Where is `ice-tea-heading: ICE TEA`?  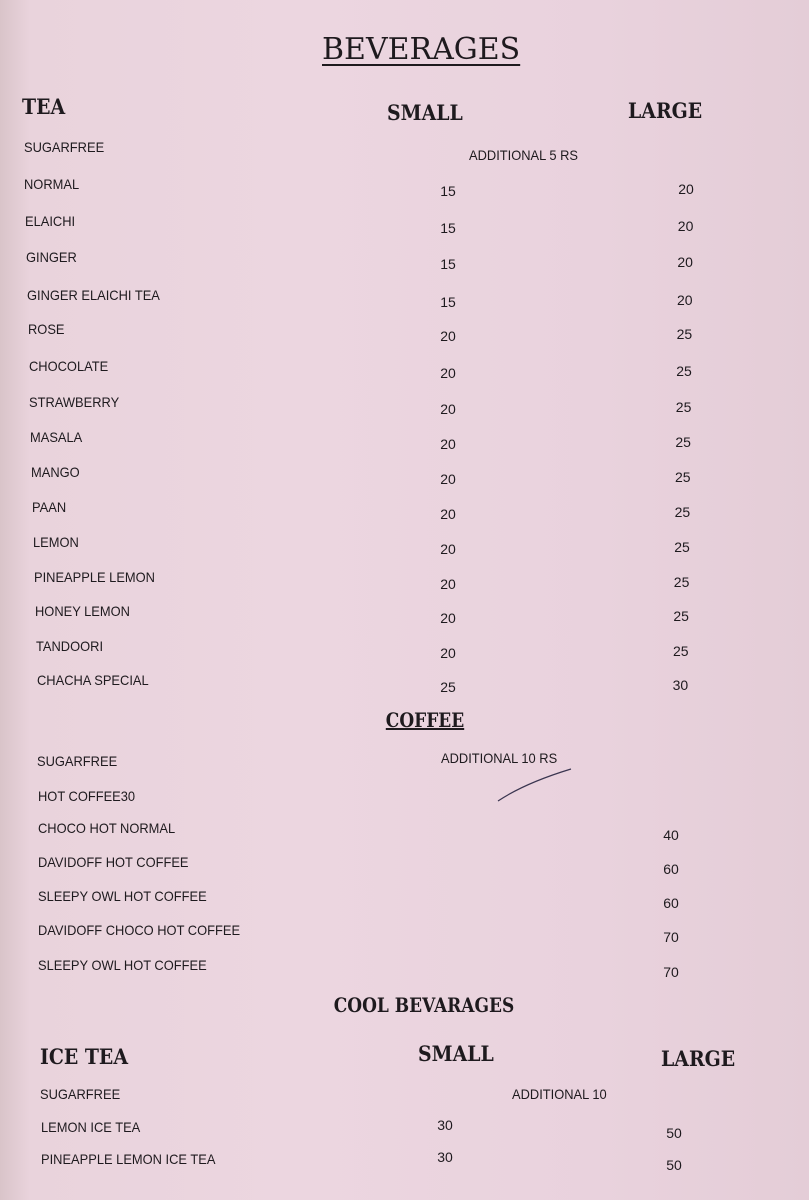
ice-tea-heading: ICE TEA is located at coordinates (84, 1056).